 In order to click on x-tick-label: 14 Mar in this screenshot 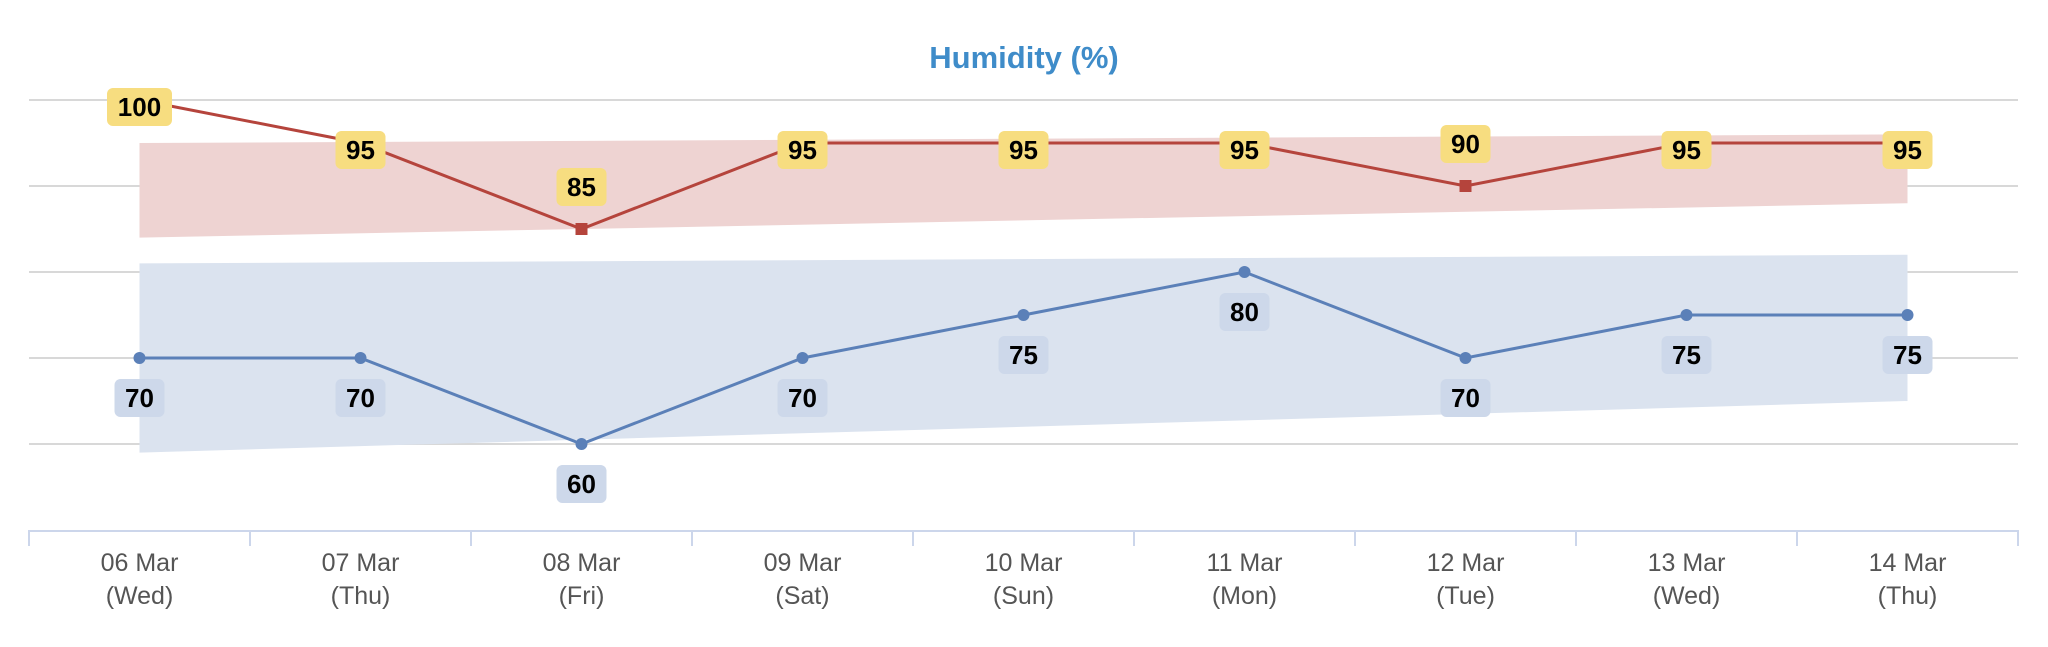, I will do `click(1908, 563)`.